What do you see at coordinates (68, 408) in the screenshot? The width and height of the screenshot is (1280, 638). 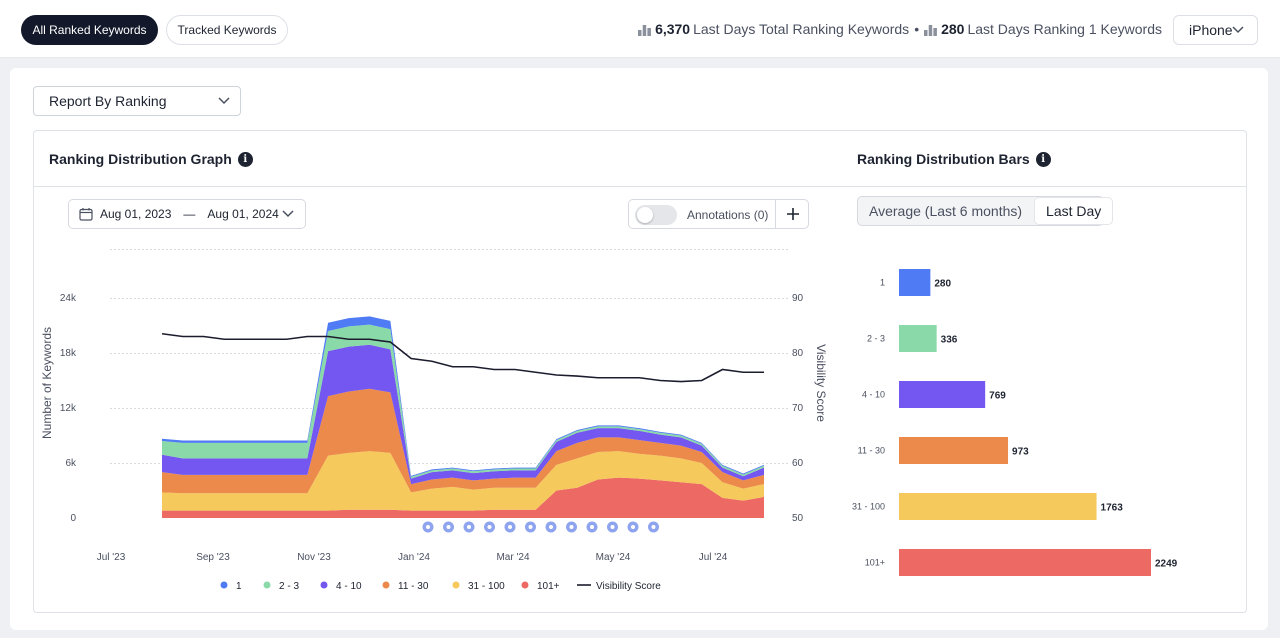 I see `y-tick-label: 12k` at bounding box center [68, 408].